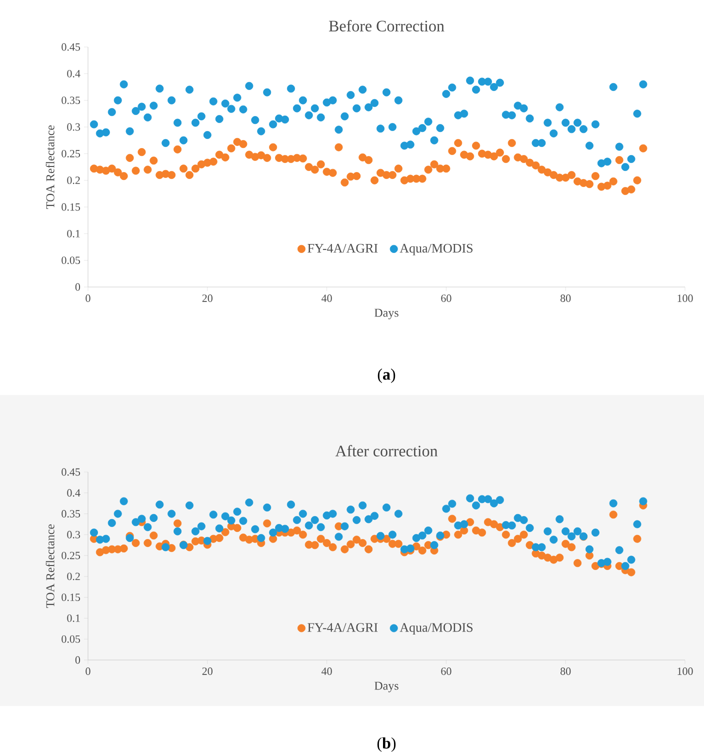 The image size is (704, 756). I want to click on chart-title: Before Correction, so click(386, 26).